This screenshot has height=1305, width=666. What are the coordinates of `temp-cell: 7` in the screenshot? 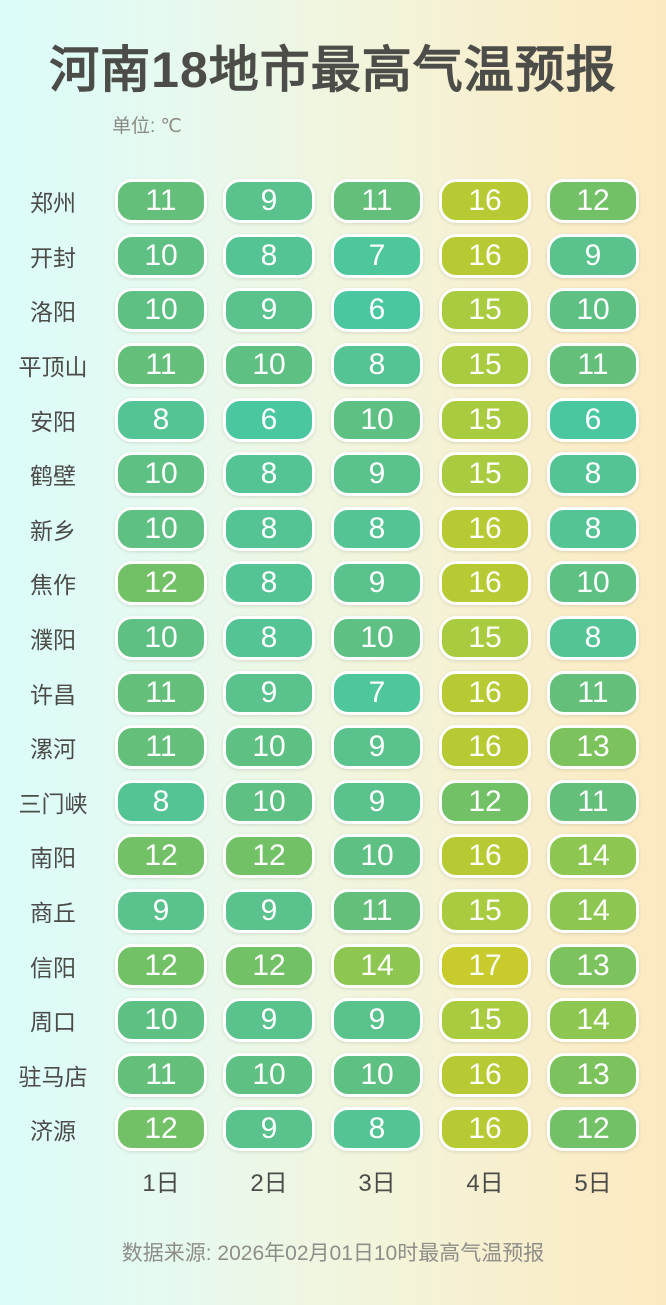 It's located at (377, 255).